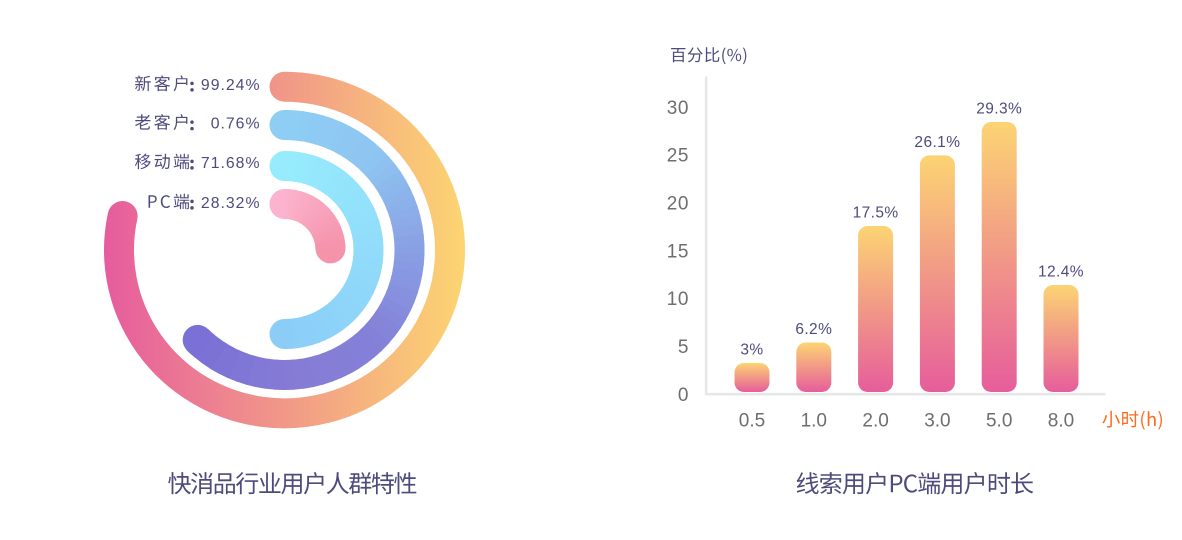 Image resolution: width=1182 pixels, height=540 pixels. Describe the element at coordinates (678, 251) in the screenshot. I see `svg-text: 15` at that location.